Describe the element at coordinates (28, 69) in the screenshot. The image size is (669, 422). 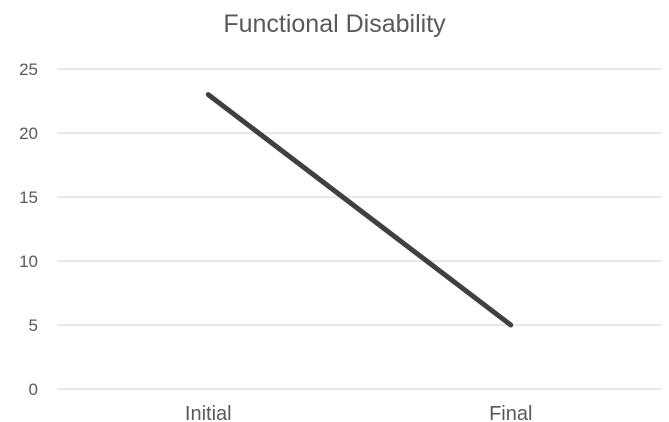
I see `y-tick-label-25: 25` at that location.